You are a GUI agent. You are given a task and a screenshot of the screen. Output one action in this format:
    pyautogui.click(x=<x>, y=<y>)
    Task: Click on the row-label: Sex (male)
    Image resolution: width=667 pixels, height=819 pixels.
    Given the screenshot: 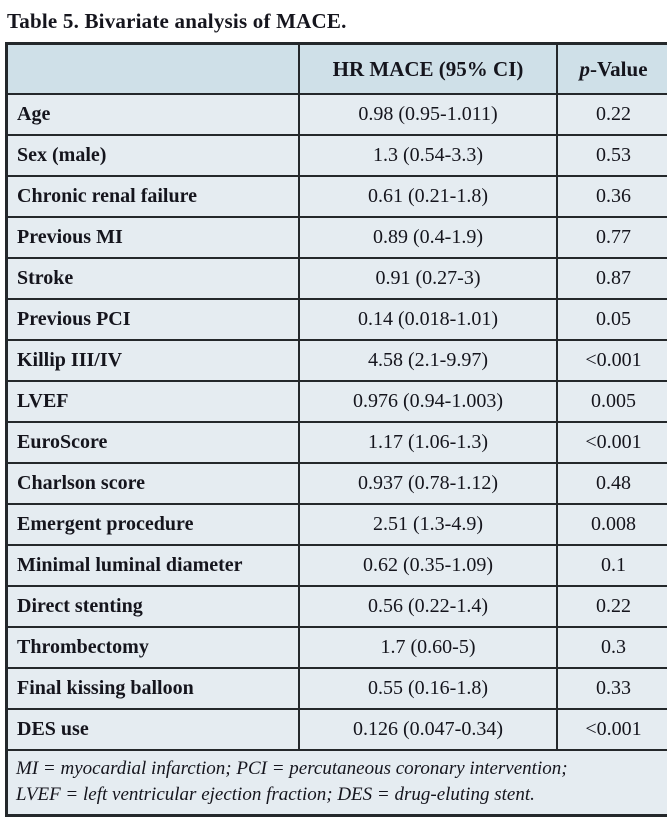 What is the action you would take?
    pyautogui.click(x=152, y=155)
    